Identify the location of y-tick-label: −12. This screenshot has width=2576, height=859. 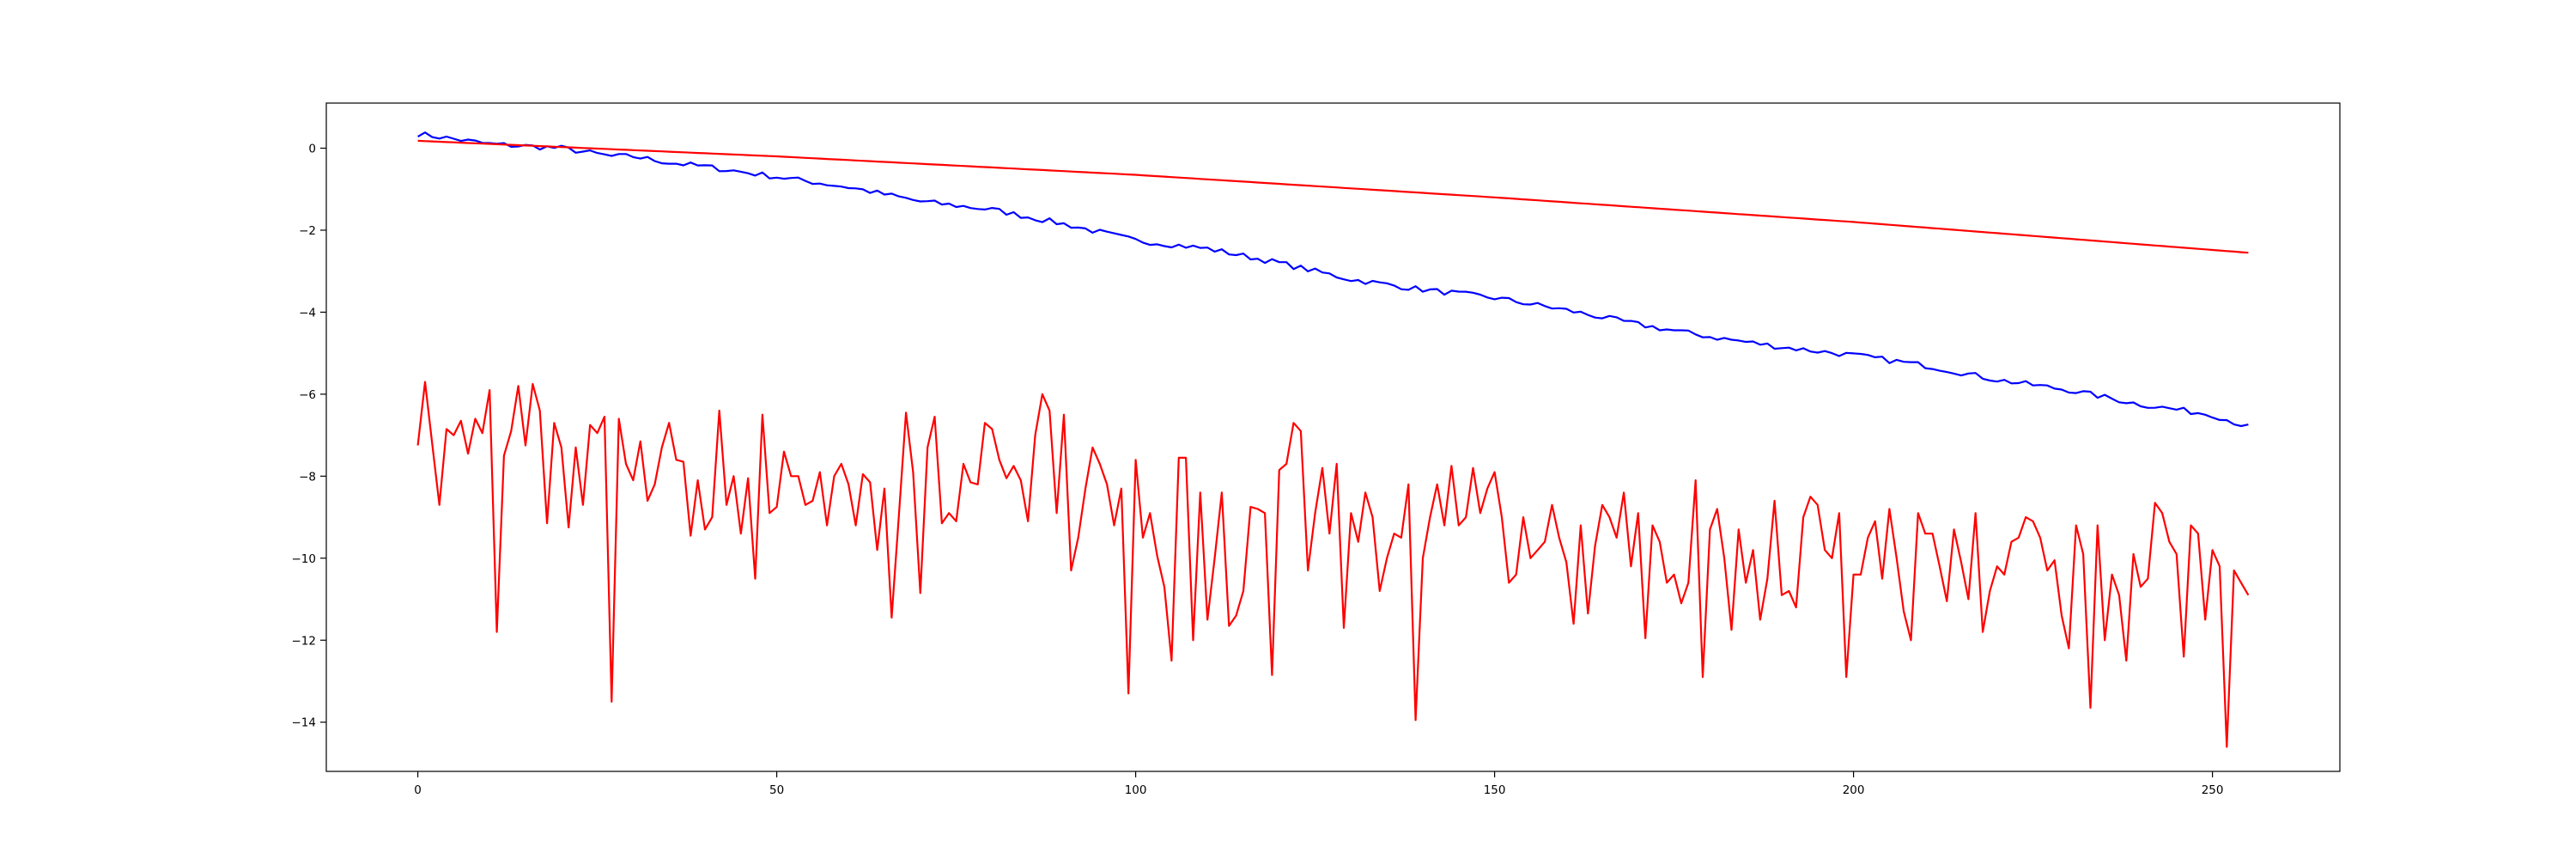
(304, 641).